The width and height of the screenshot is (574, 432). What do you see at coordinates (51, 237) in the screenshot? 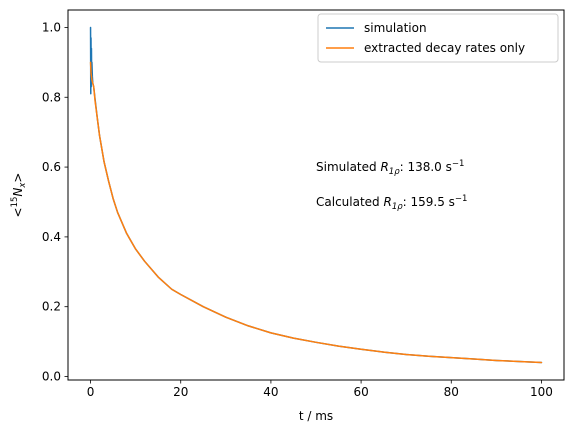
I see `y-tick-label: 0.4` at bounding box center [51, 237].